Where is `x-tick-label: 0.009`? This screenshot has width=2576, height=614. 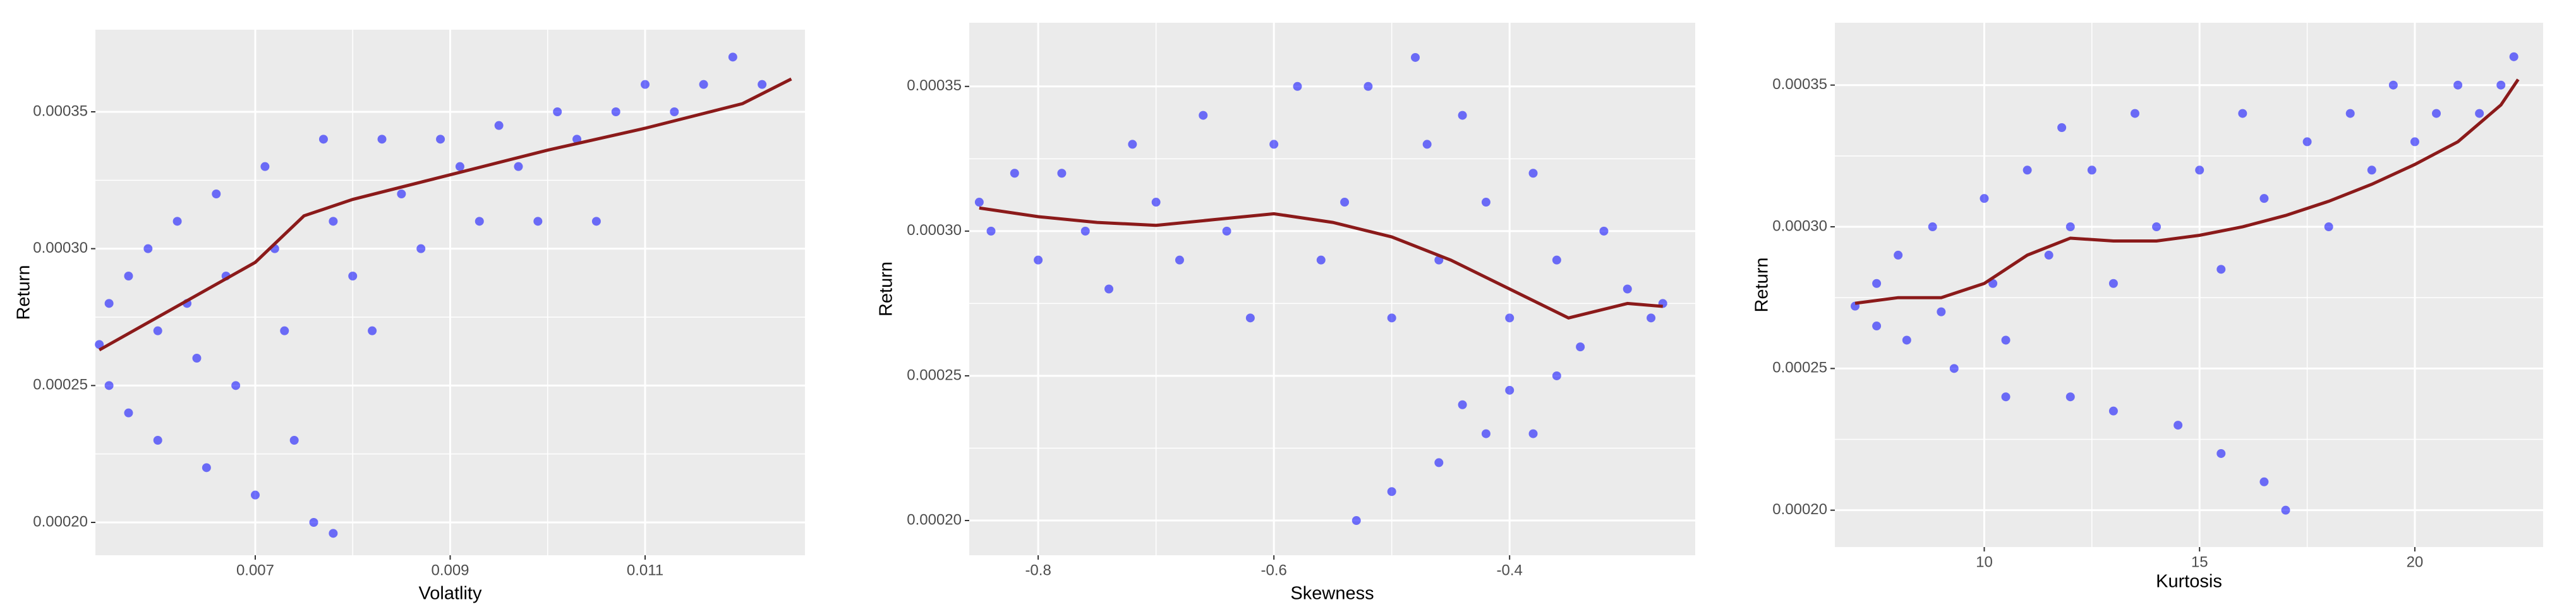
x-tick-label: 0.009 is located at coordinates (450, 570).